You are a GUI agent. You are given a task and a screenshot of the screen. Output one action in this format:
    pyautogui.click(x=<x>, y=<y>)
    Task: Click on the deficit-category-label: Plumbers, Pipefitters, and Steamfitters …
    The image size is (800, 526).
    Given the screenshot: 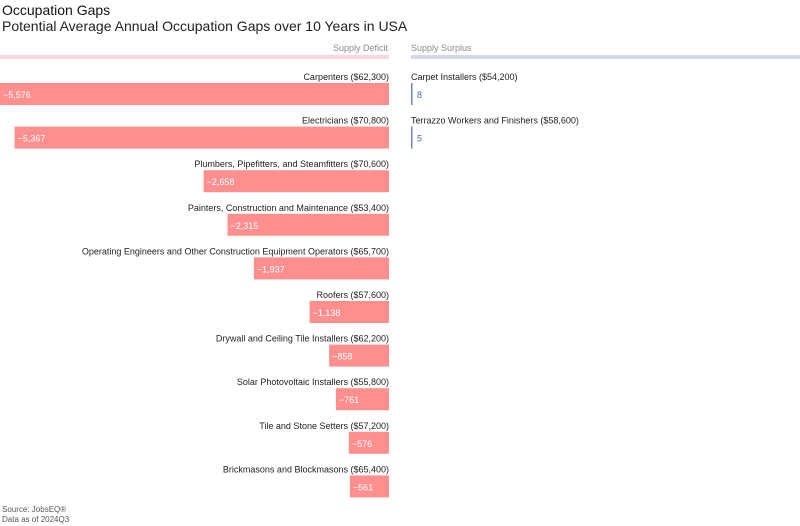 What is the action you would take?
    pyautogui.click(x=291, y=164)
    